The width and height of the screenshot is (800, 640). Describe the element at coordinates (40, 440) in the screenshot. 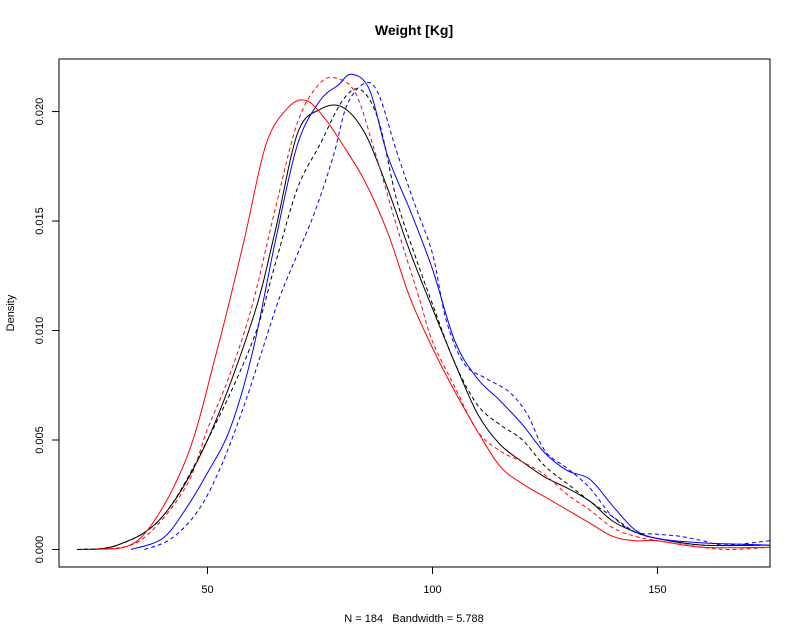

I see `y-tick-label: 0.005` at that location.